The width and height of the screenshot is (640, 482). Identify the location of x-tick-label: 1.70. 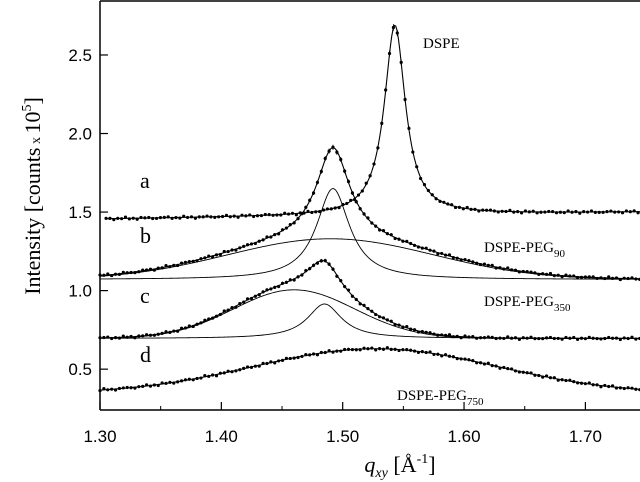
(585, 436).